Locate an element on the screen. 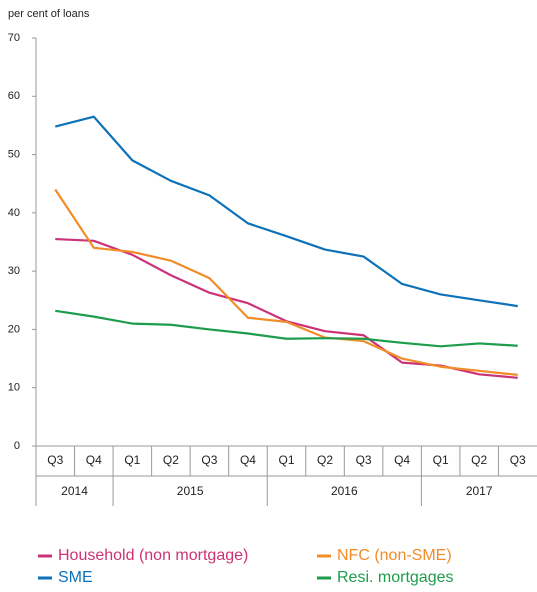 Image resolution: width=537 pixels, height=592 pixels. y-tick-label: 50 is located at coordinates (14, 154).